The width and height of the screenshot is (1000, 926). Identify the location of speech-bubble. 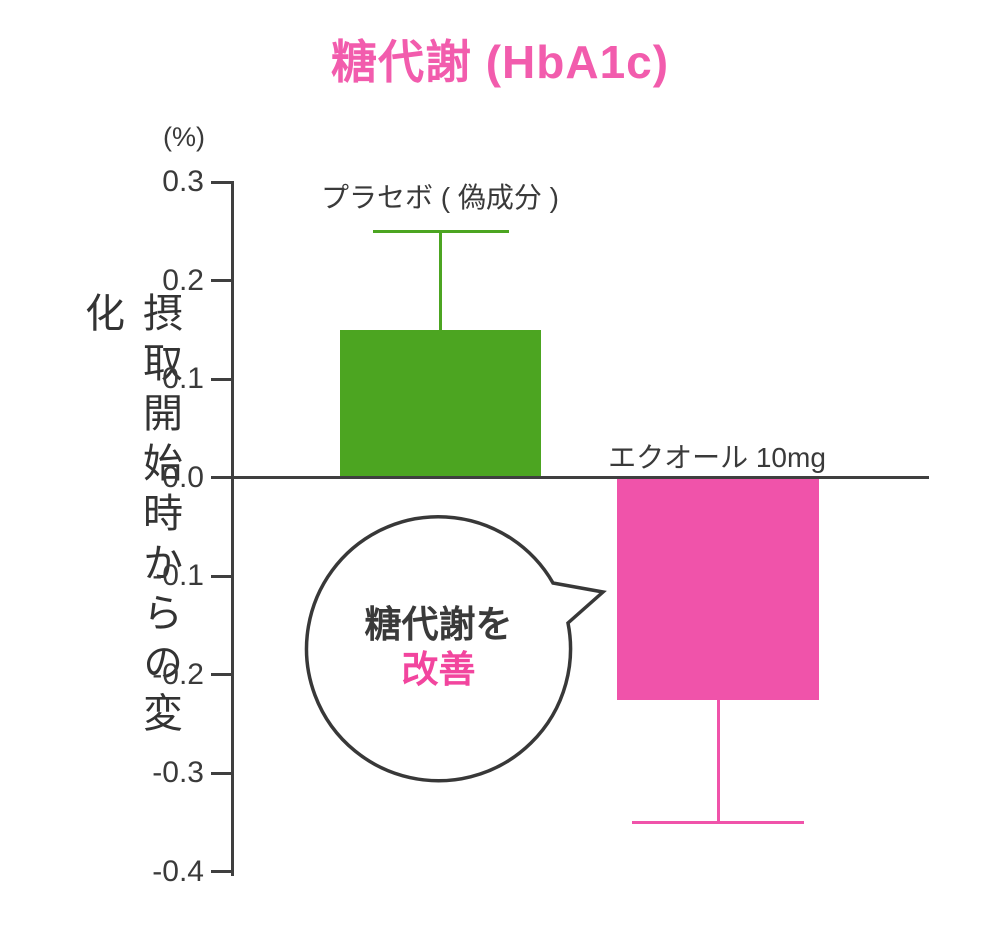
(455, 649).